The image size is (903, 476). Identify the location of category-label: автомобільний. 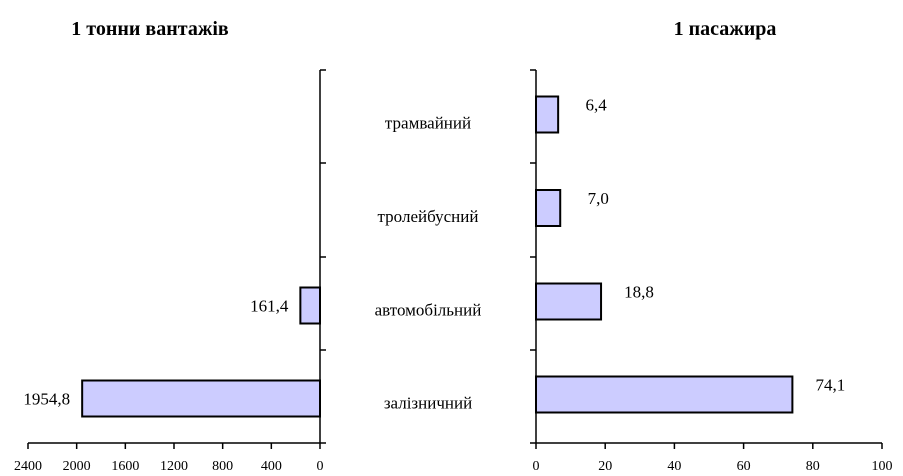
(428, 310).